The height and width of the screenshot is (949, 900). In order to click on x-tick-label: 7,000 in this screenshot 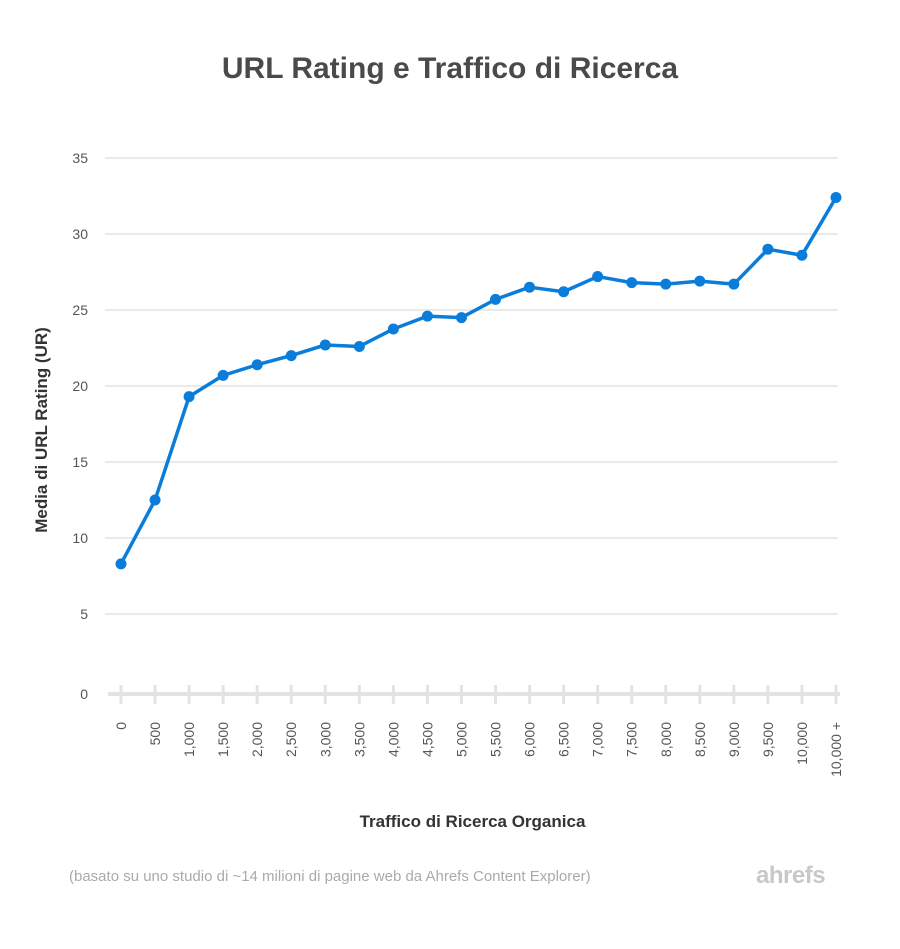, I will do `click(598, 739)`.